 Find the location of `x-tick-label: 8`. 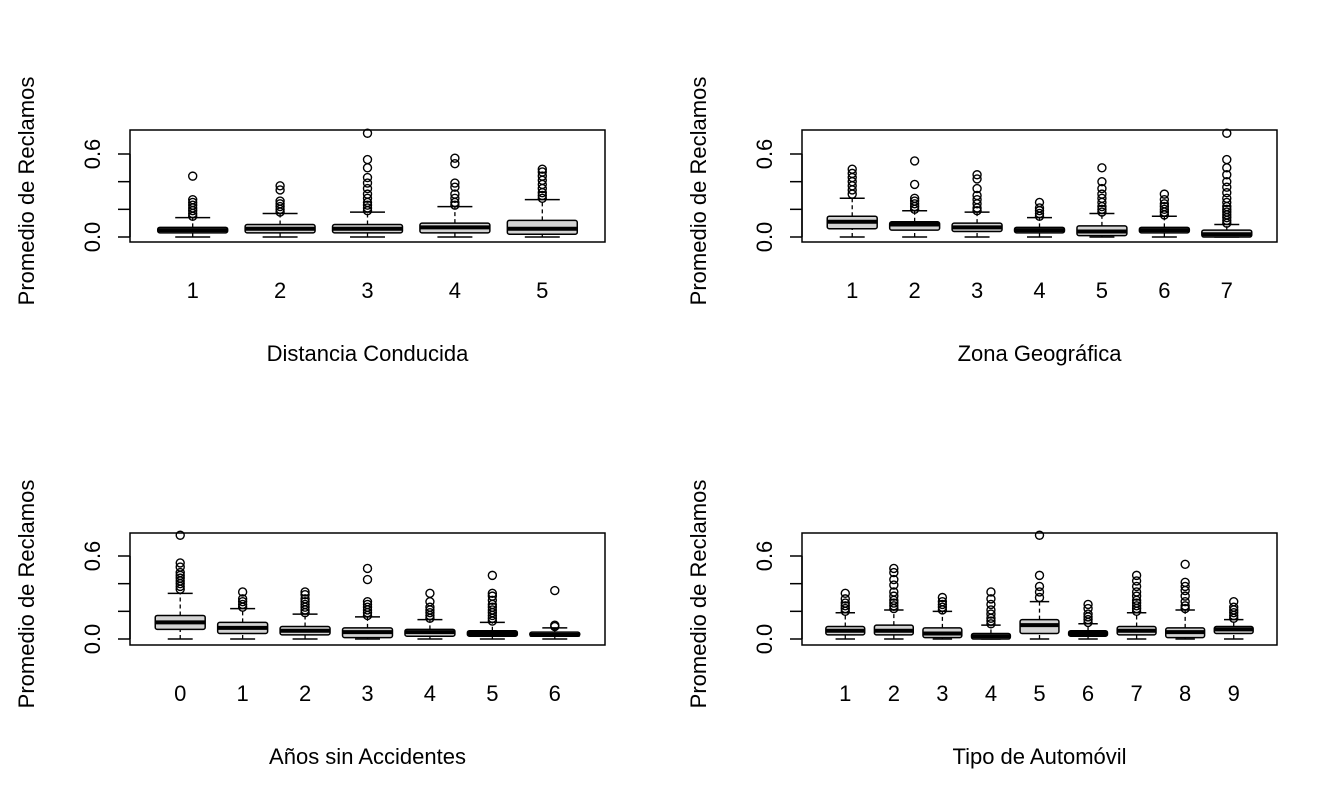

x-tick-label: 8 is located at coordinates (1185, 693).